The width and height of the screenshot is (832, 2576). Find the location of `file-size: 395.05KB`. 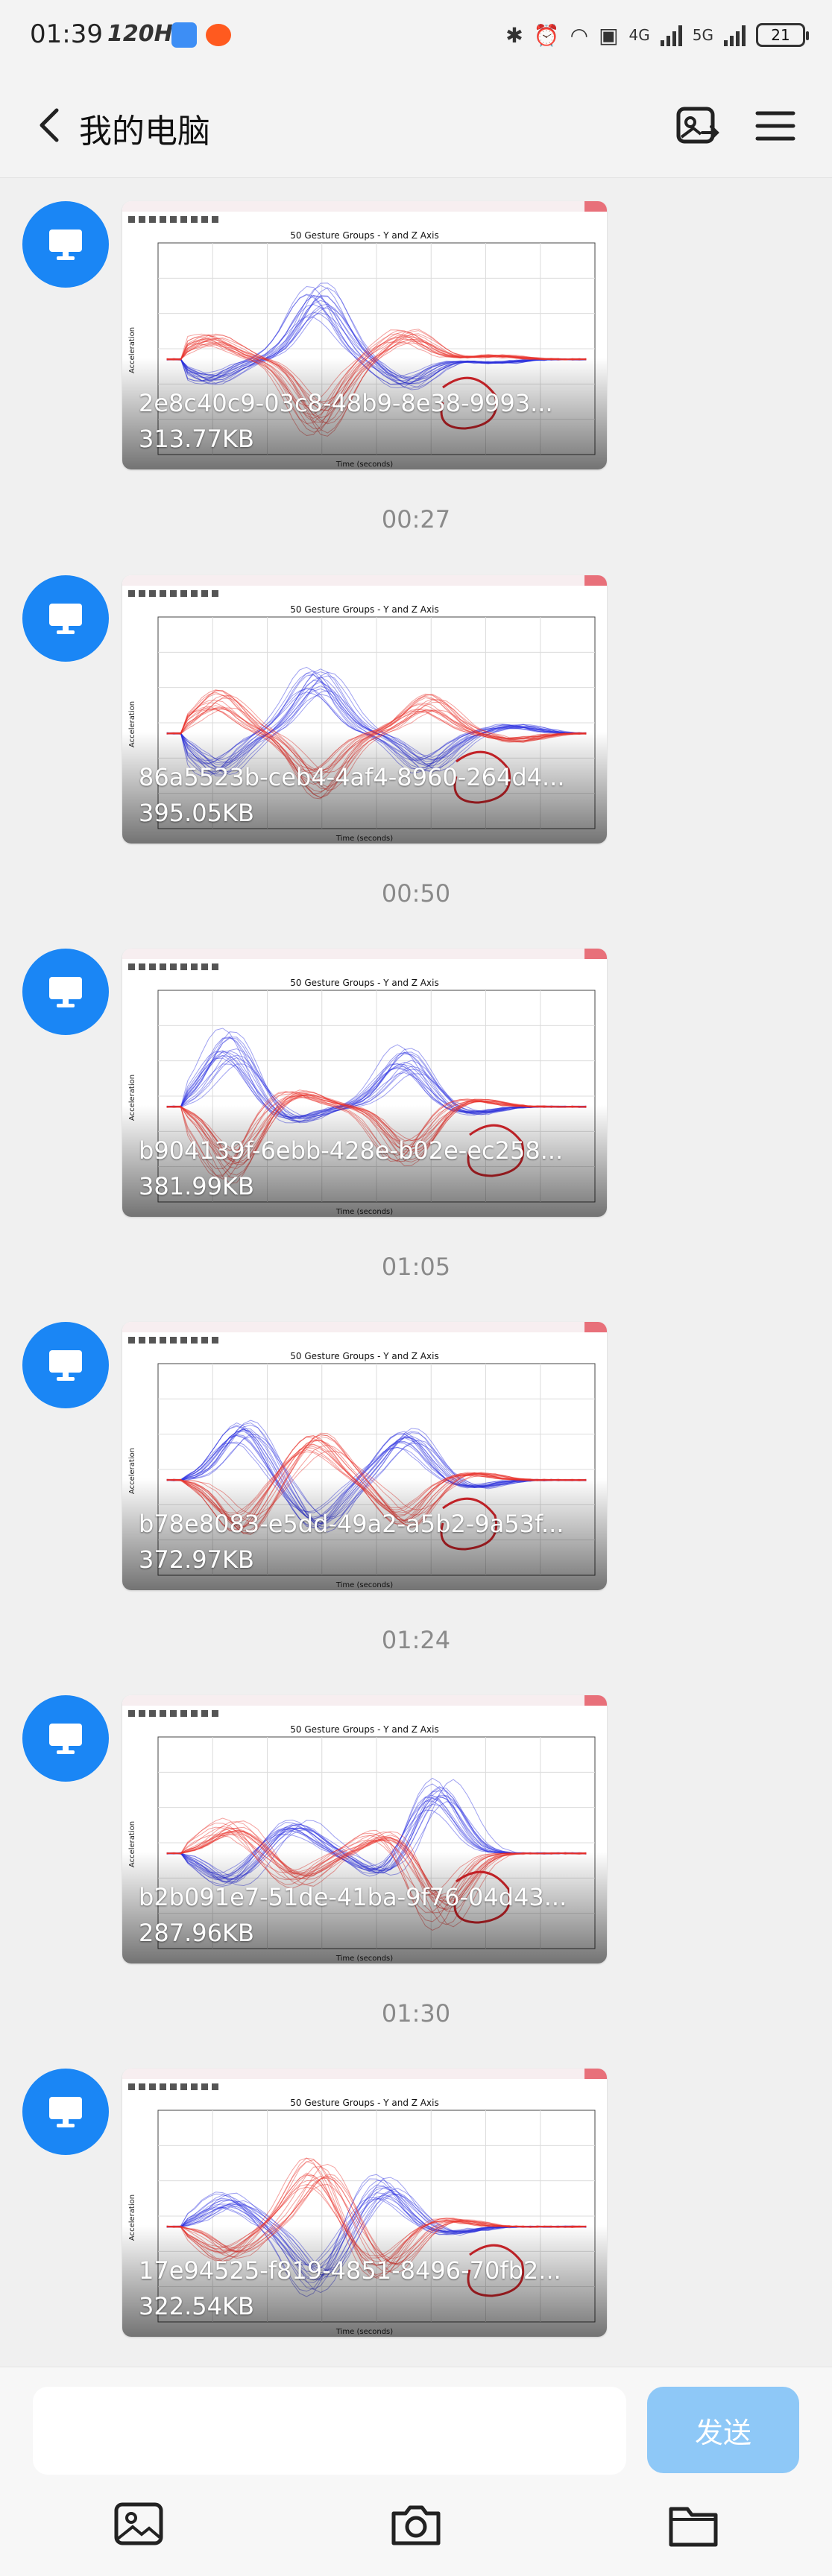

file-size: 395.05KB is located at coordinates (196, 813).